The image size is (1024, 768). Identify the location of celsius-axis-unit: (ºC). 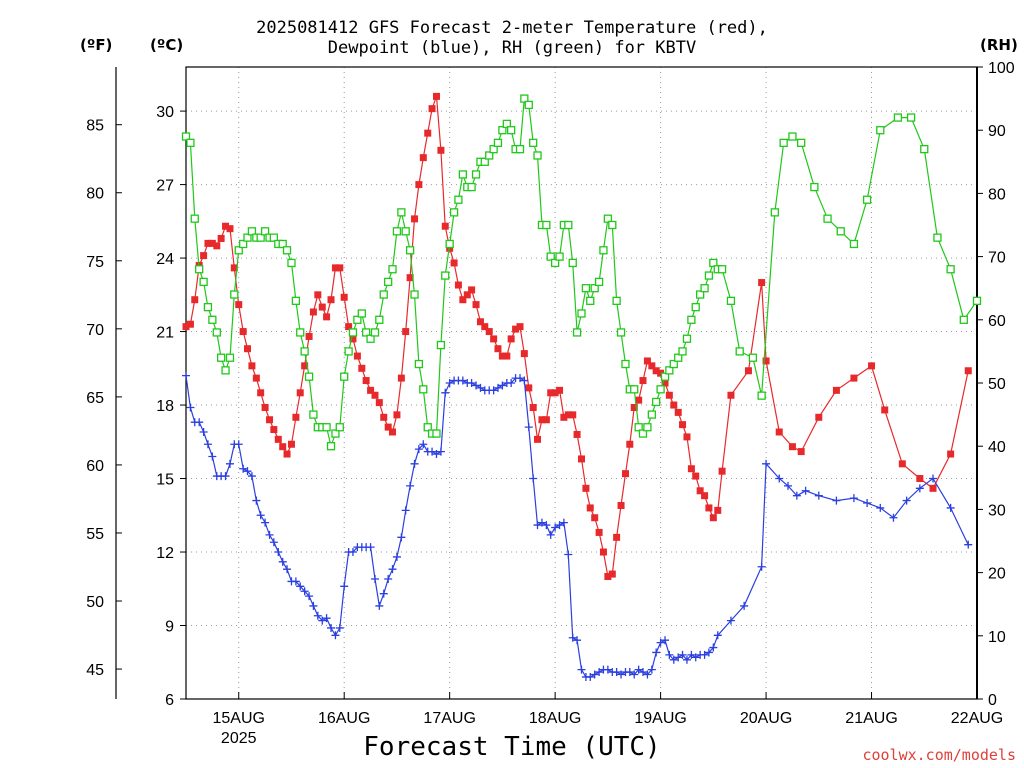
(167, 45).